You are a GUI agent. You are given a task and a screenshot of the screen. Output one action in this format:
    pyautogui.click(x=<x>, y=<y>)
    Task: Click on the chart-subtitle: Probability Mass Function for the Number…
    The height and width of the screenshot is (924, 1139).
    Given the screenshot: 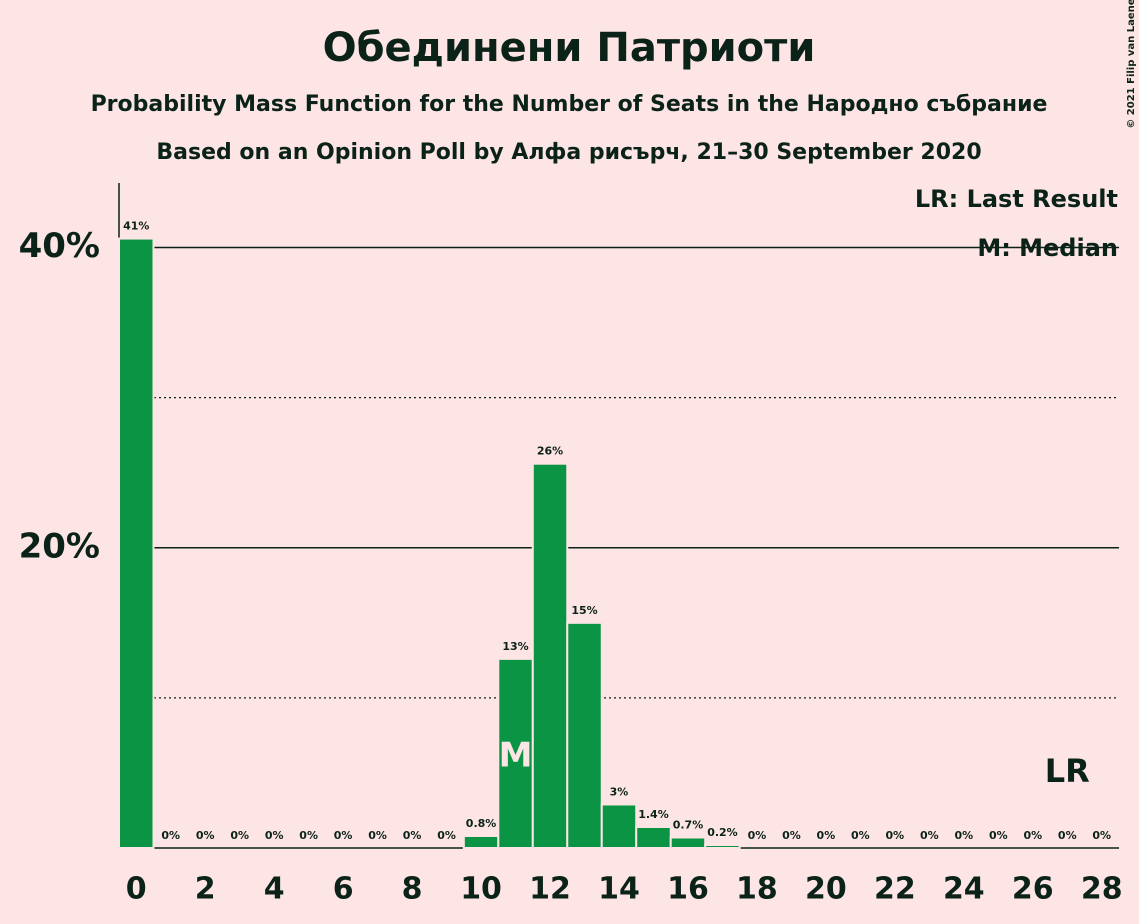 What is the action you would take?
    pyautogui.click(x=569, y=104)
    